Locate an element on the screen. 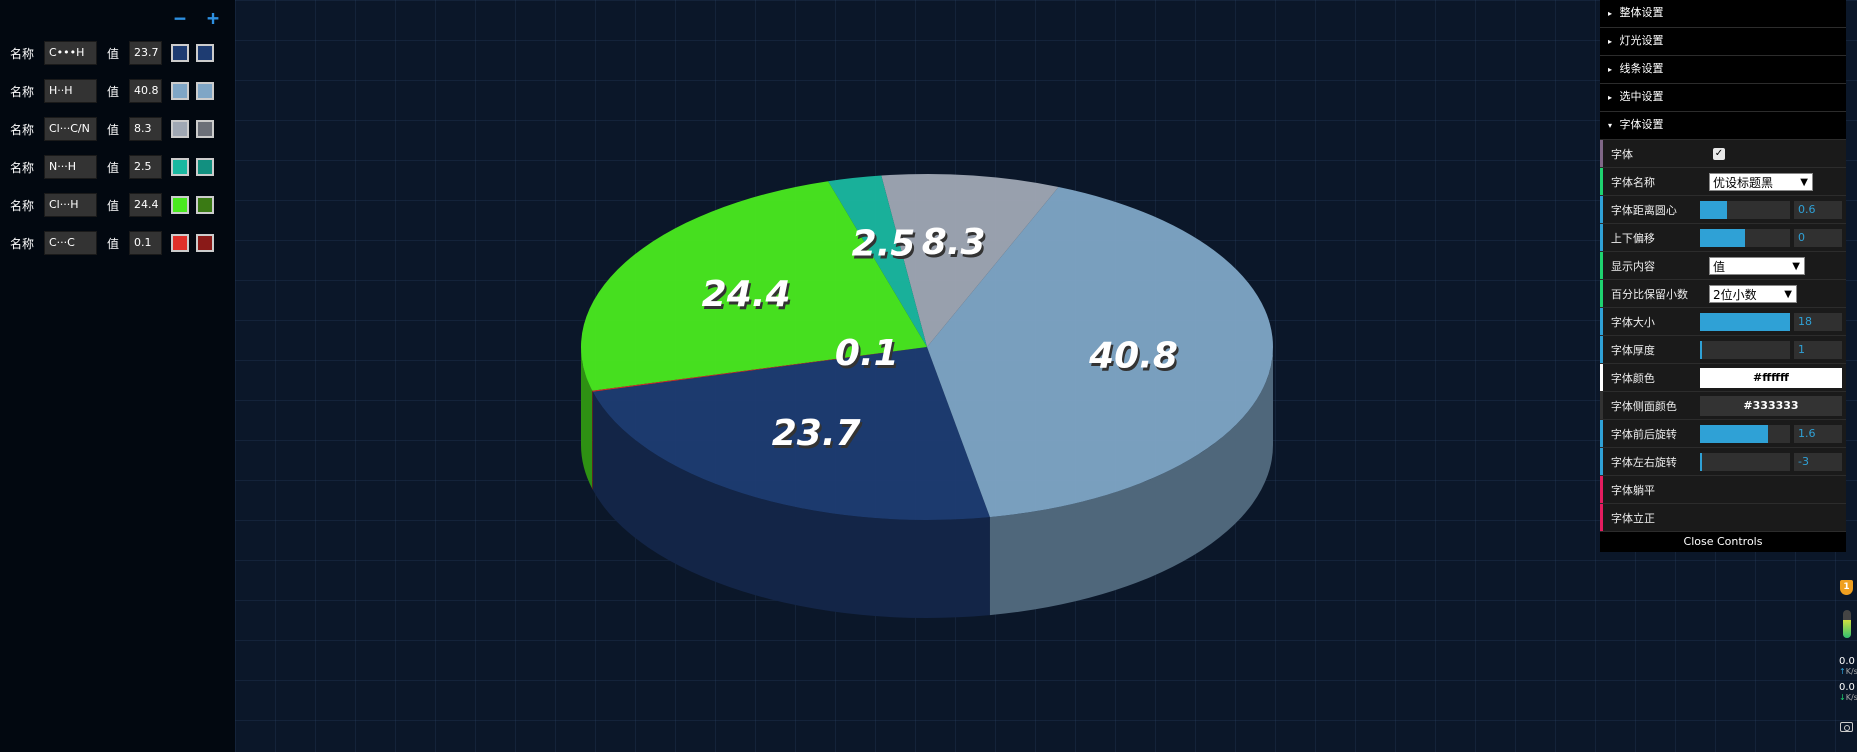 Image resolution: width=1857 pixels, height=752 pixels. font-side-color-picker: #333333 is located at coordinates (1771, 405).